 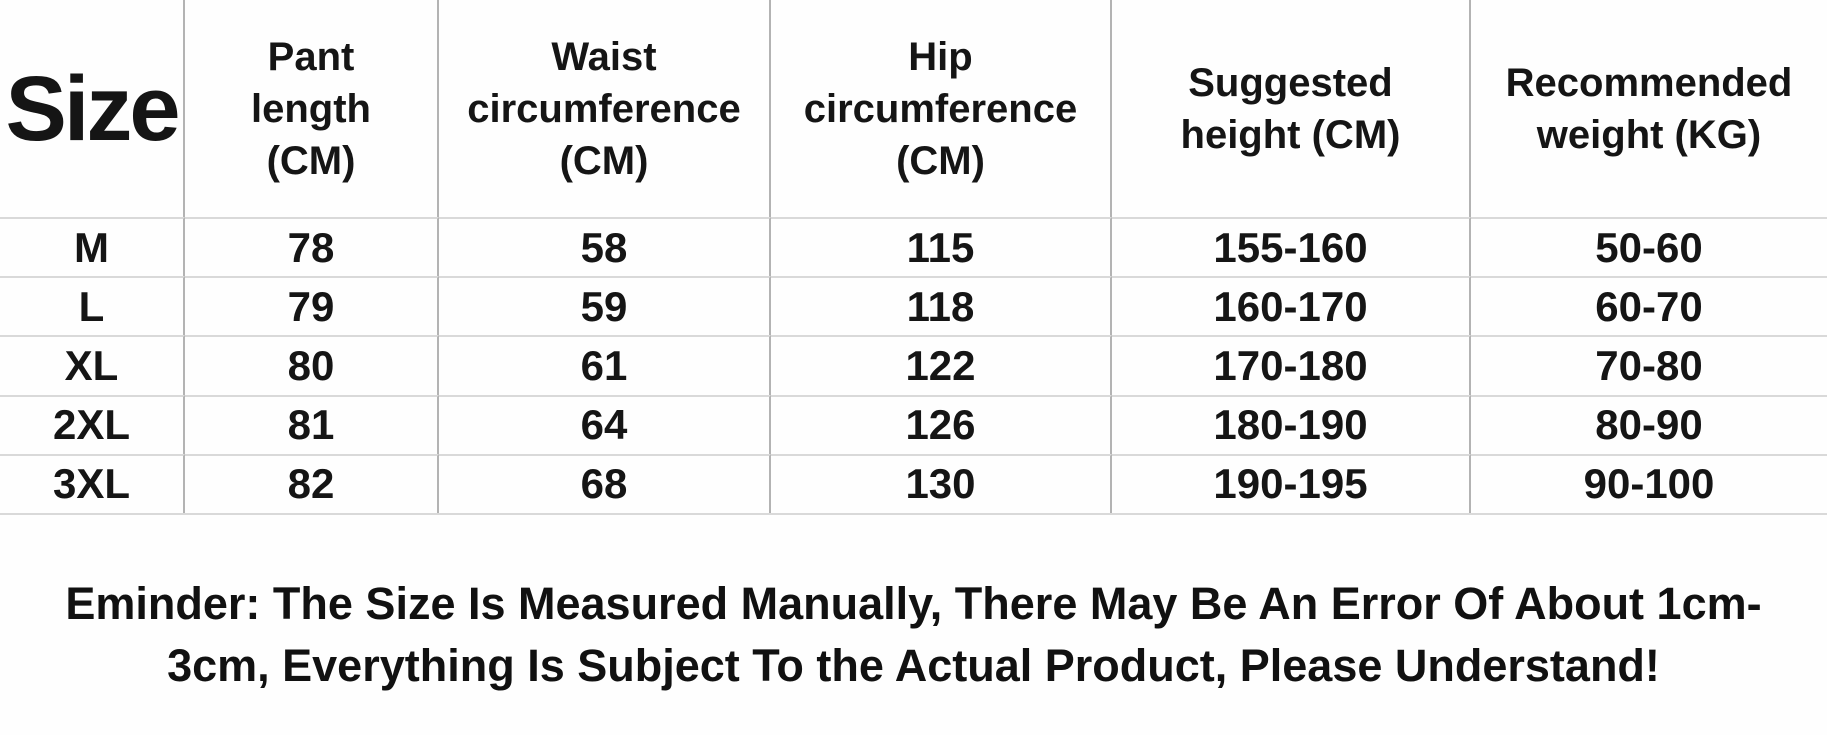 I want to click on cell-size: L, so click(x=92, y=306).